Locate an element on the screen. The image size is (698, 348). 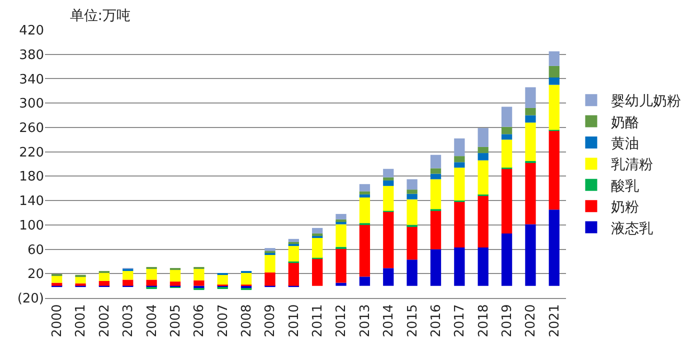
x-tick-label: 2017 is located at coordinates (460, 321).